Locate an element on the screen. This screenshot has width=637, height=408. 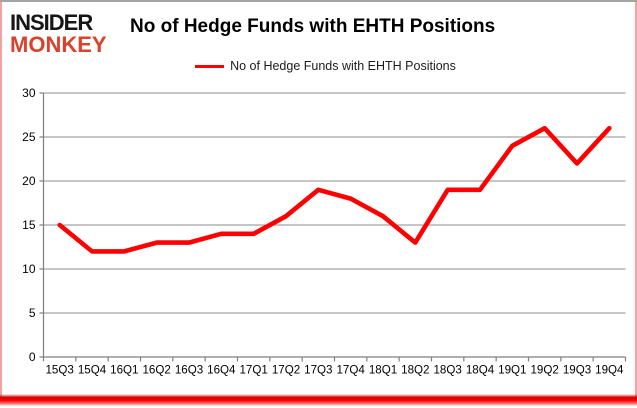
logo-text-monkey: MONKEY is located at coordinates (58, 45).